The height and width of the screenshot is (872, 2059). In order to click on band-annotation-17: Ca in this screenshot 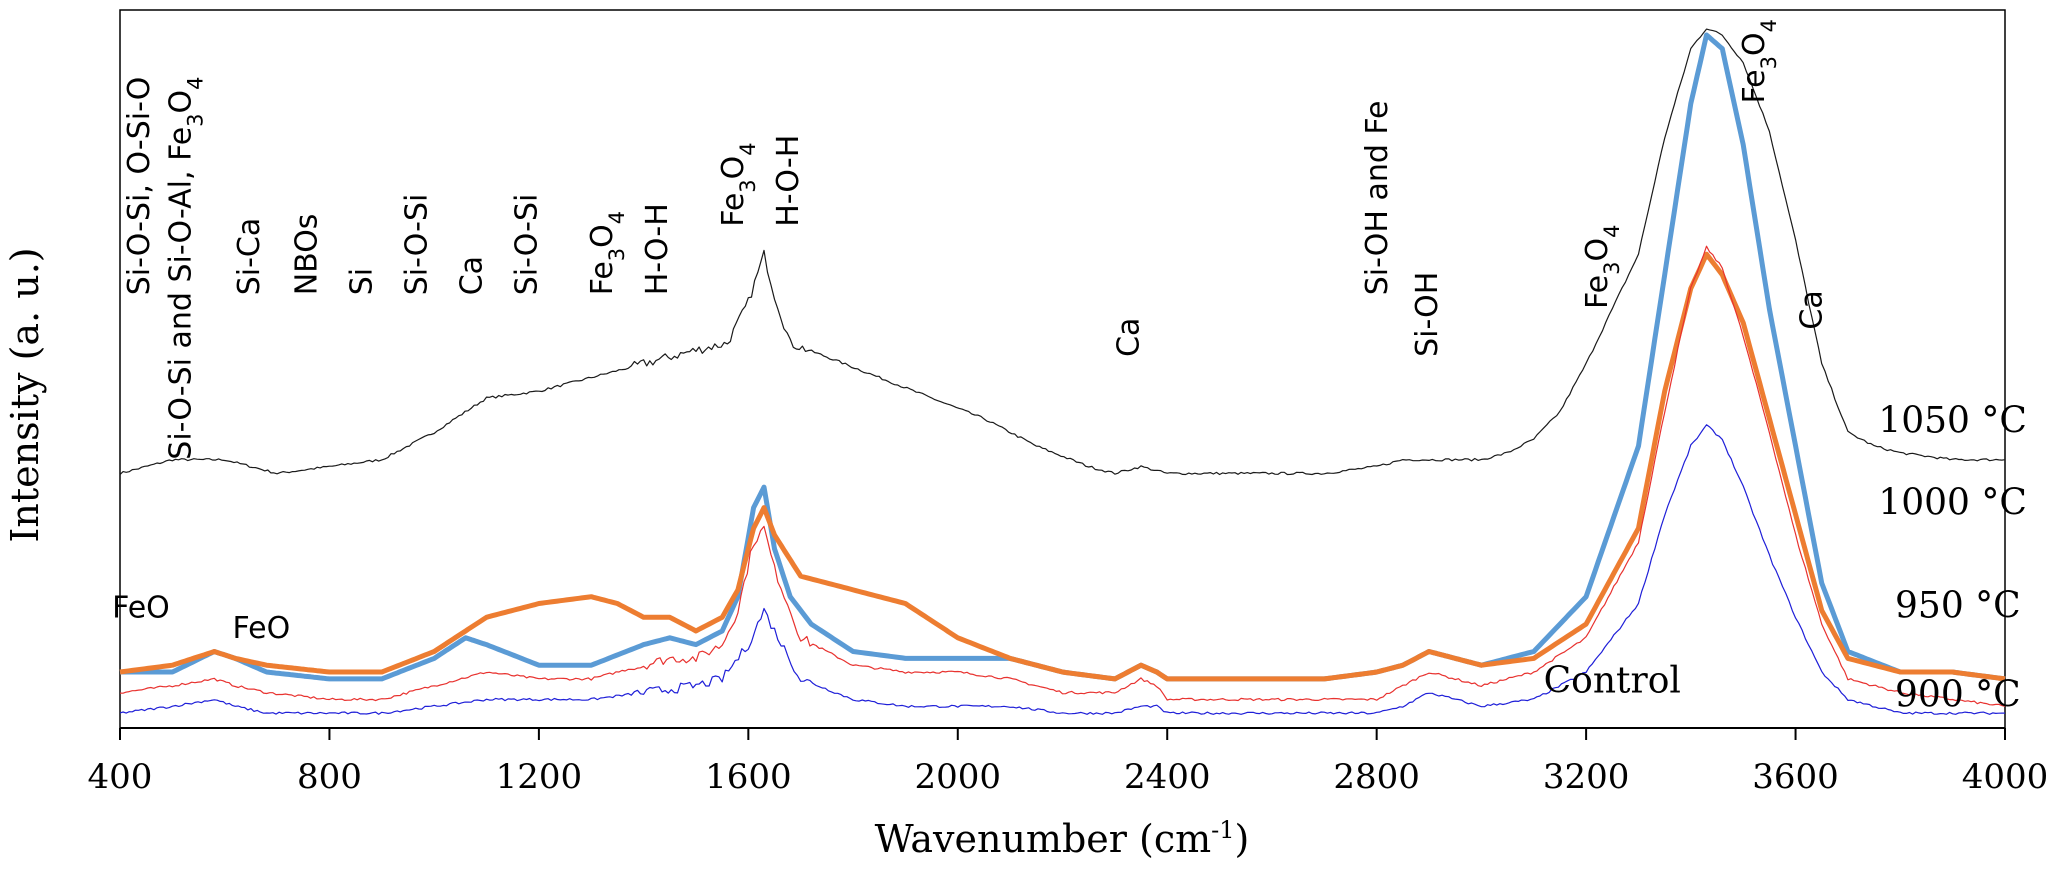, I will do `click(1812, 309)`.